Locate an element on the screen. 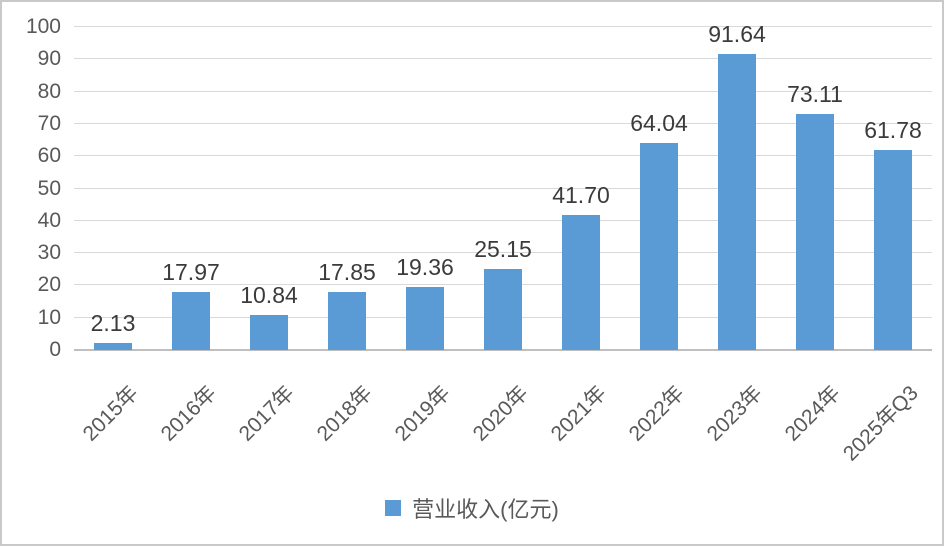 Image resolution: width=944 pixels, height=546 pixels. category-slot: 10.84 is located at coordinates (269, 188).